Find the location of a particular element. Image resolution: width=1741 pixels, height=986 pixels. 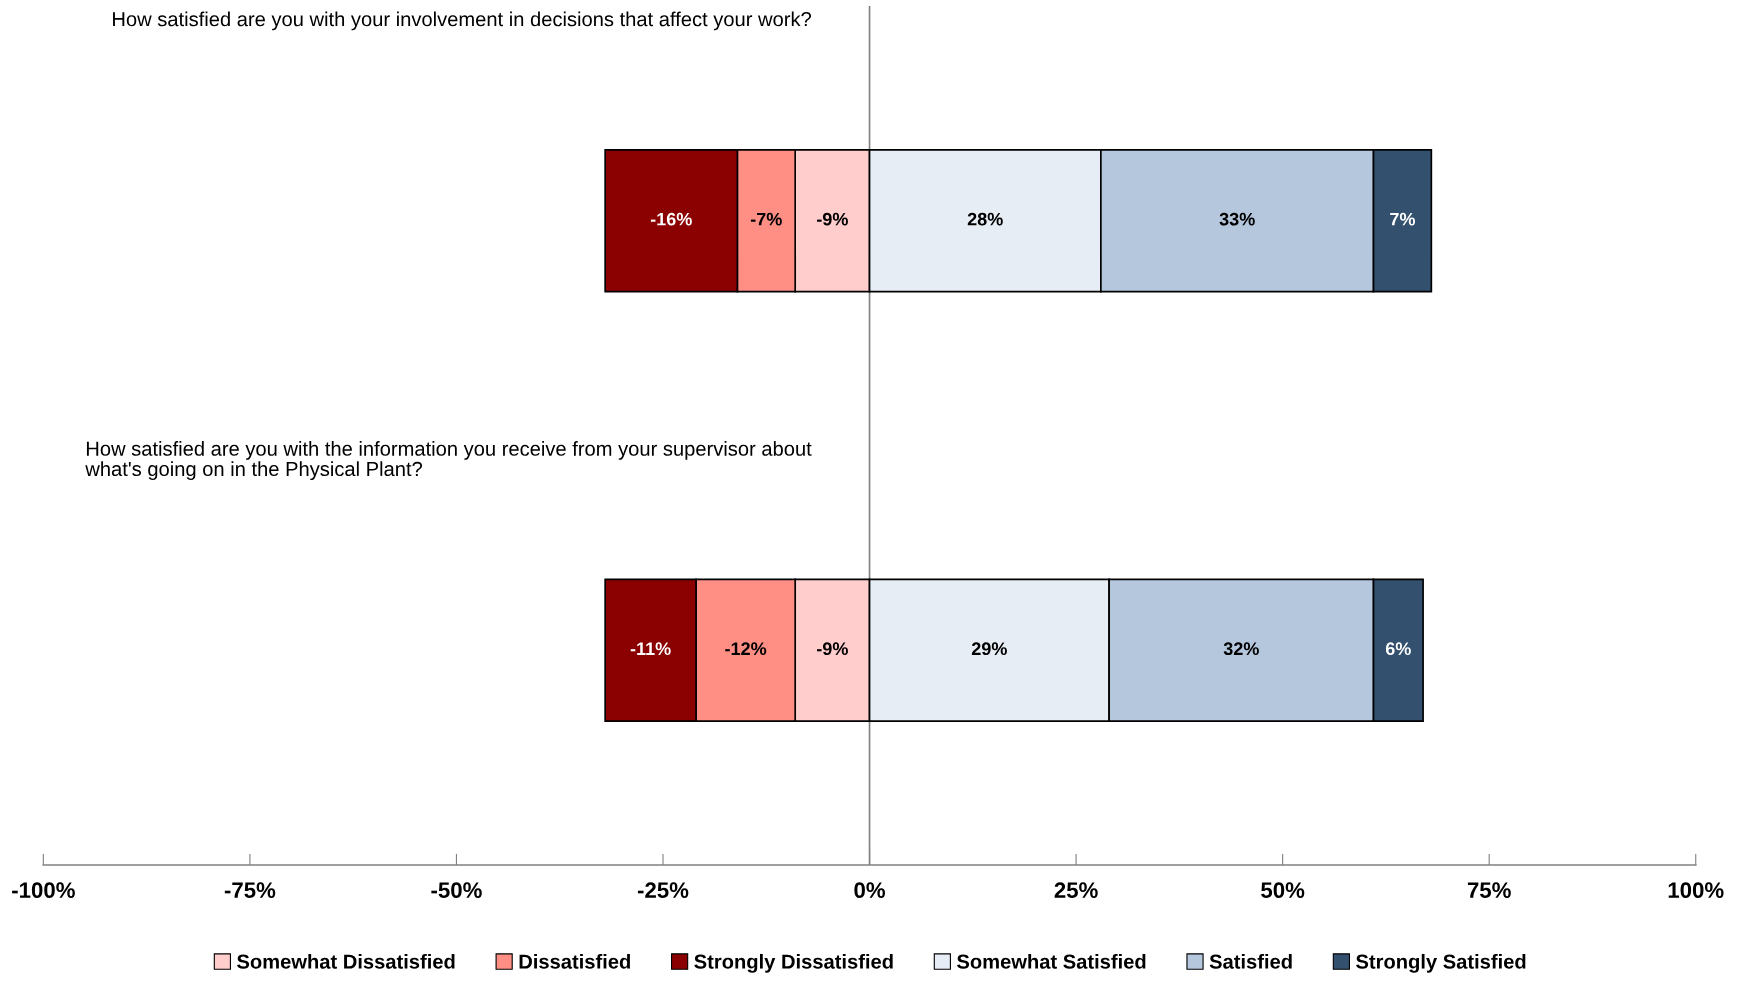

x-tick-label: -100% is located at coordinates (43, 890).